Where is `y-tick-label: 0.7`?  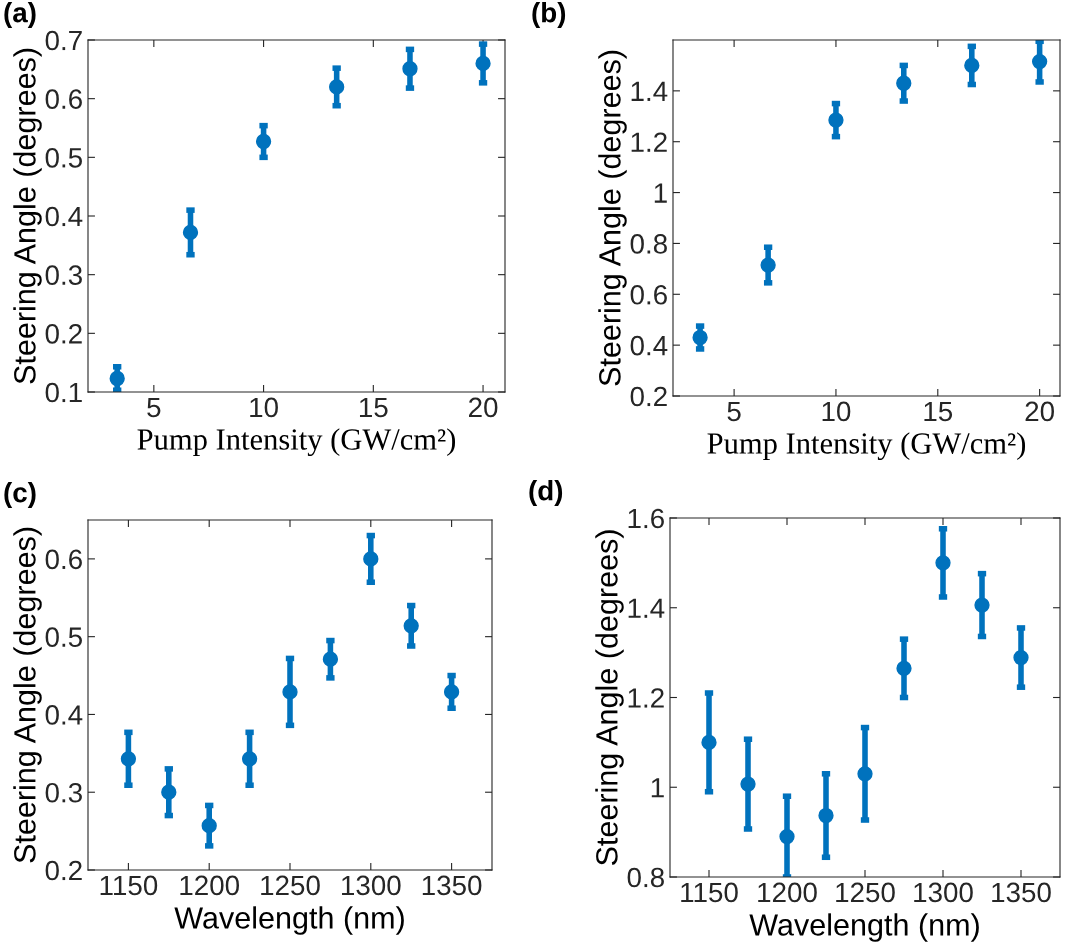 y-tick-label: 0.7 is located at coordinates (63, 40).